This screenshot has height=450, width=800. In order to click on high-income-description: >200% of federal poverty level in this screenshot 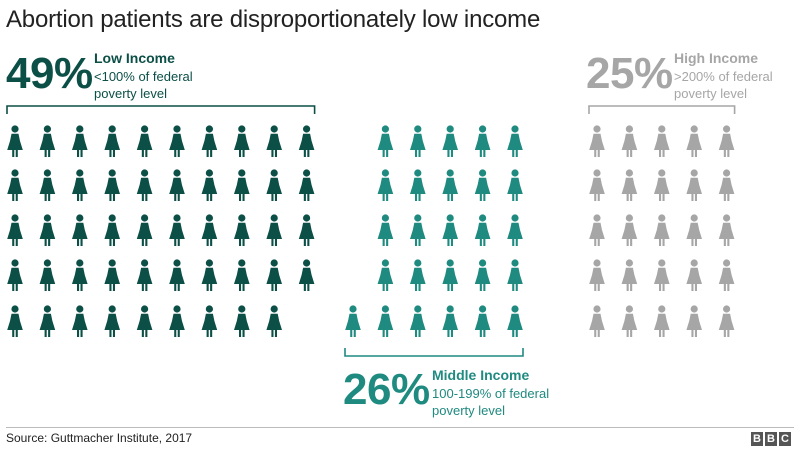, I will do `click(723, 85)`.